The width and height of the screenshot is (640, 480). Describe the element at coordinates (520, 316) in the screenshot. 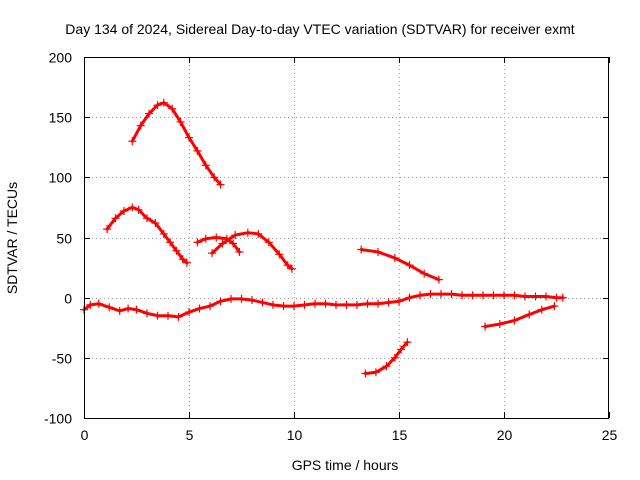

I see `series-arc-late-low` at that location.